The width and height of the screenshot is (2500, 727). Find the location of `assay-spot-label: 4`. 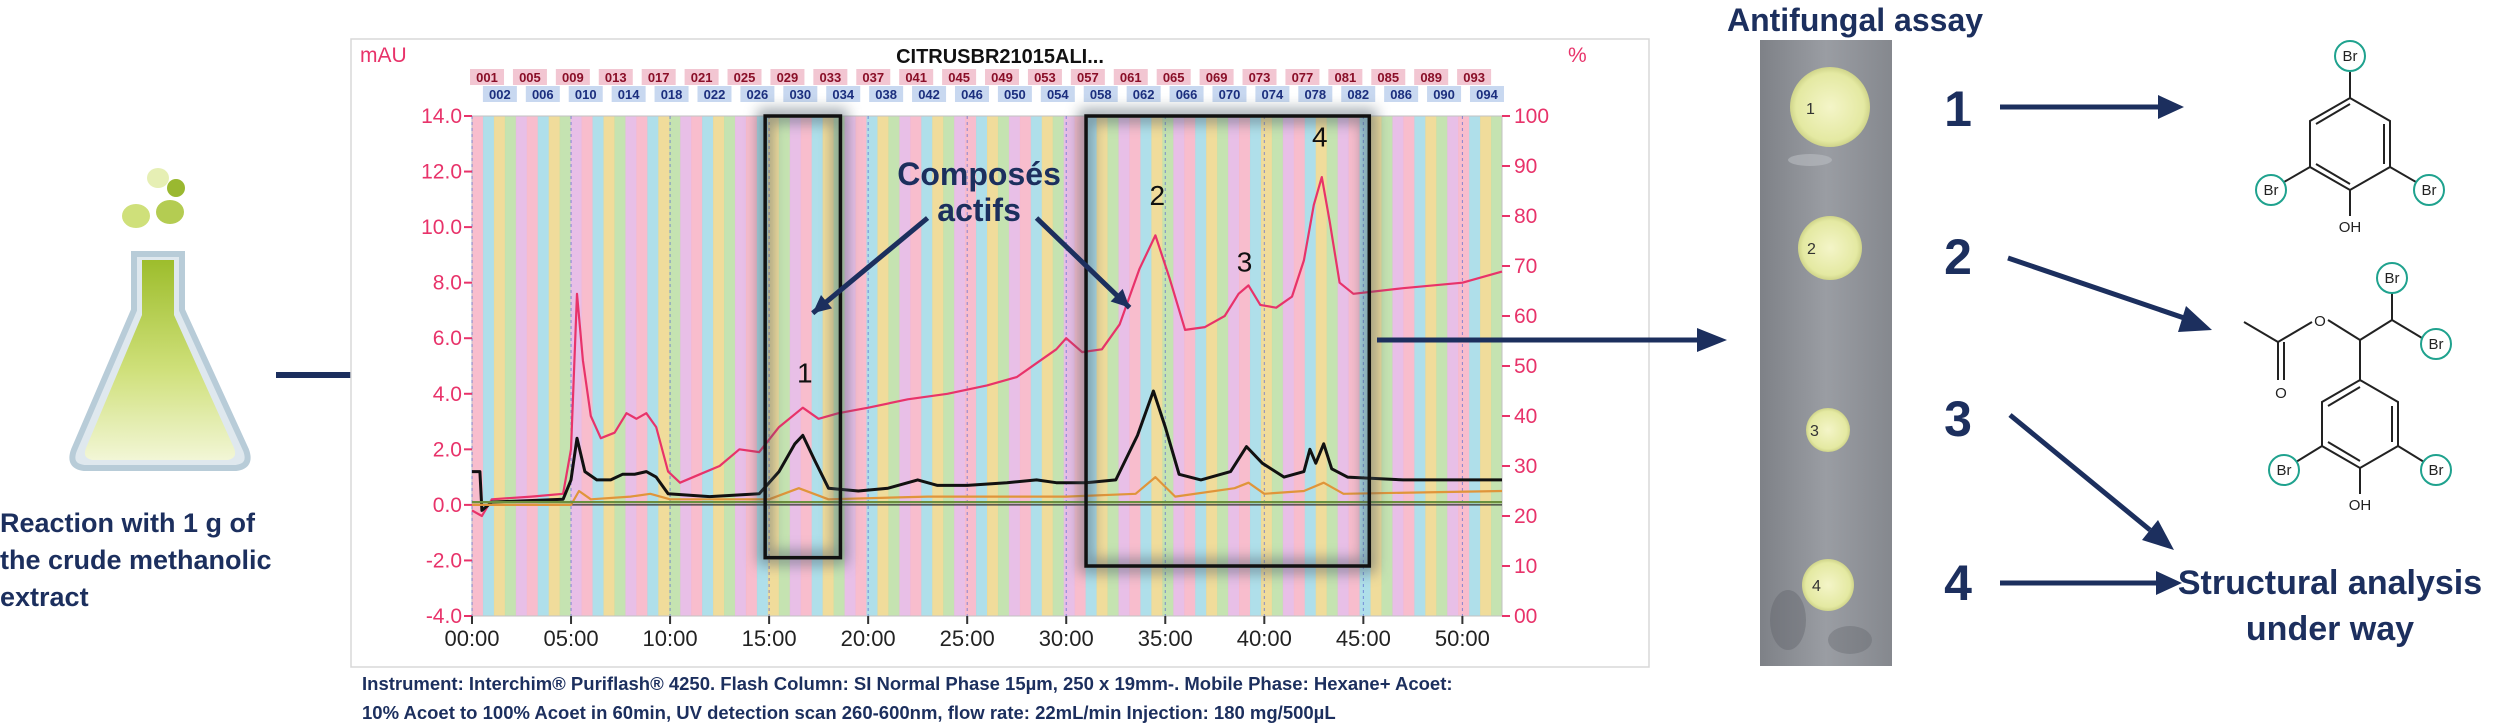

assay-spot-label: 4 is located at coordinates (1816, 586).